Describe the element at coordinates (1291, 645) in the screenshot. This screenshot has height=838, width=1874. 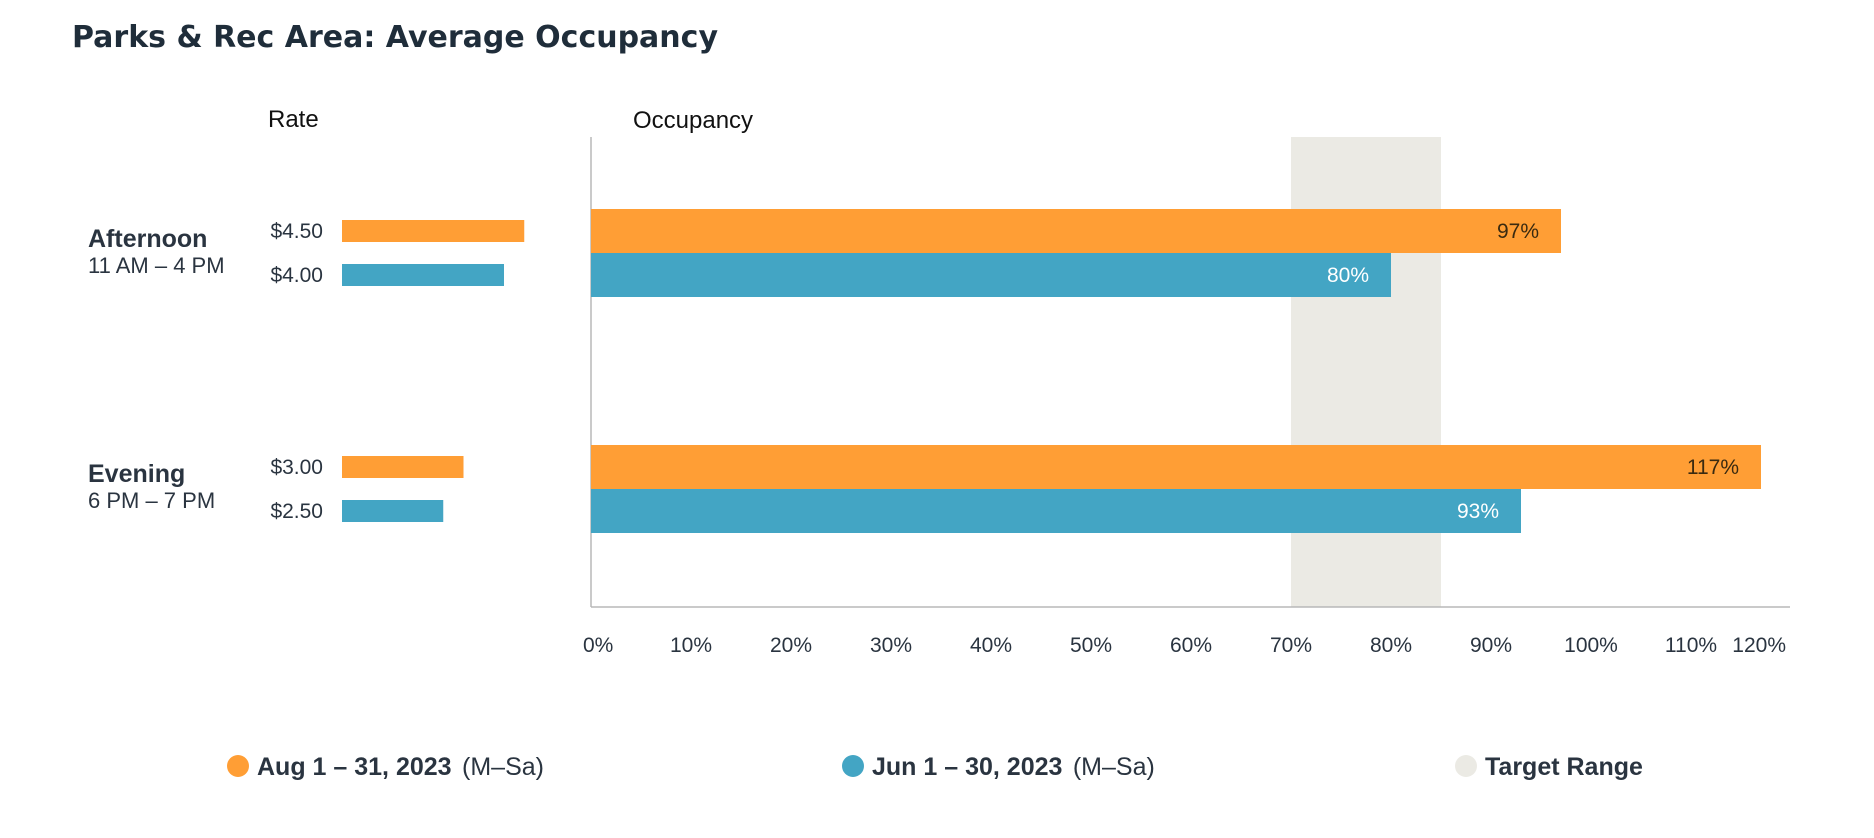
I see `x-tick-label: 70%` at that location.